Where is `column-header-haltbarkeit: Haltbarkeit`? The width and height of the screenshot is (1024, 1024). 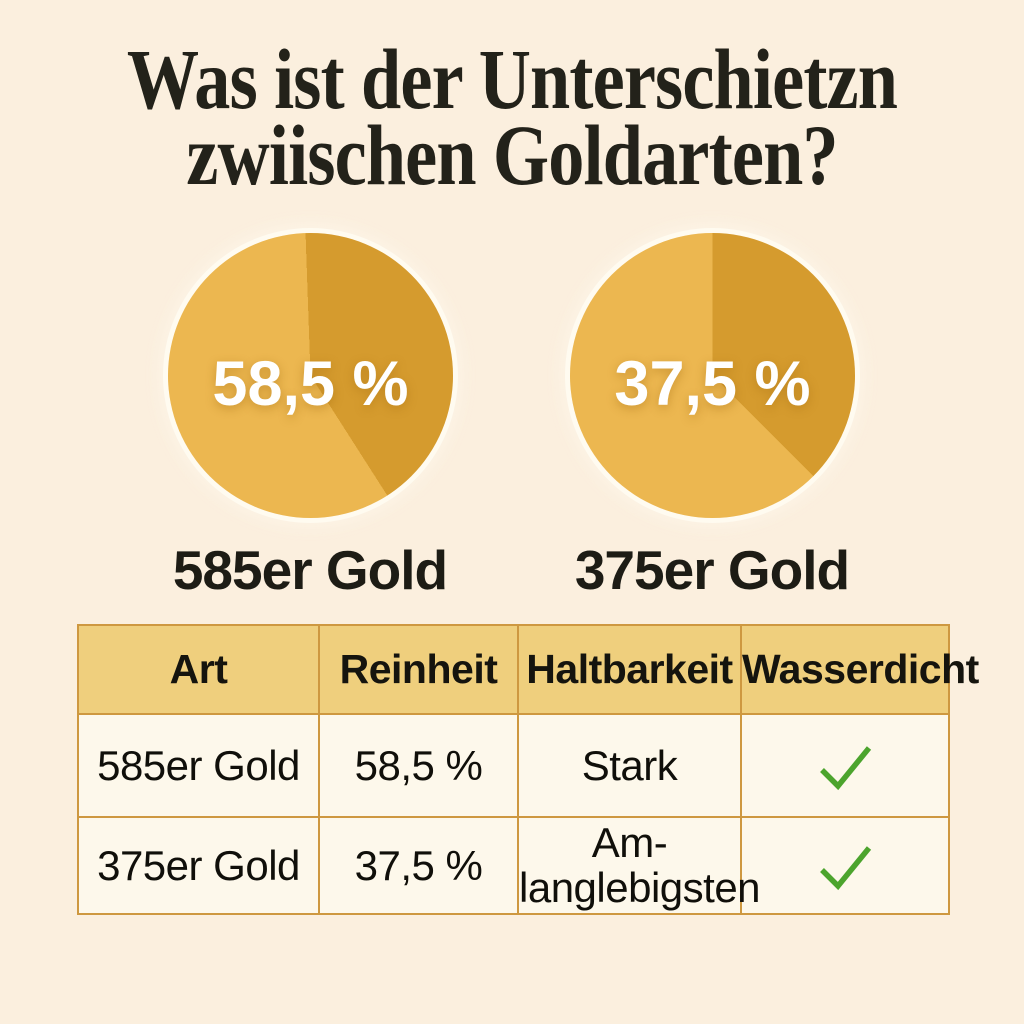 column-header-haltbarkeit: Haltbarkeit is located at coordinates (629, 669).